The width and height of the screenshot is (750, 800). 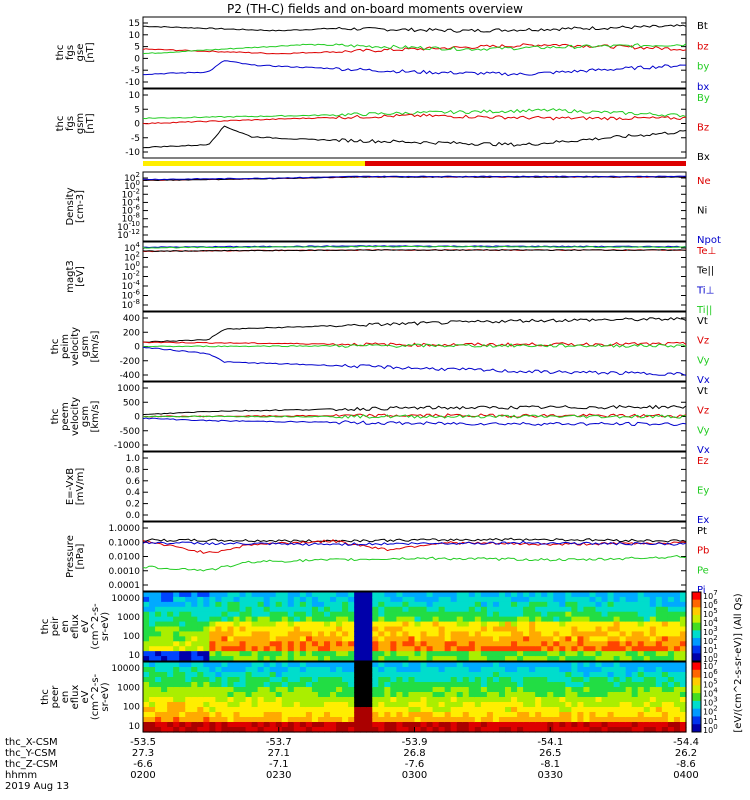 I want to click on pressure-legend-3: Pi, so click(x=701, y=590).